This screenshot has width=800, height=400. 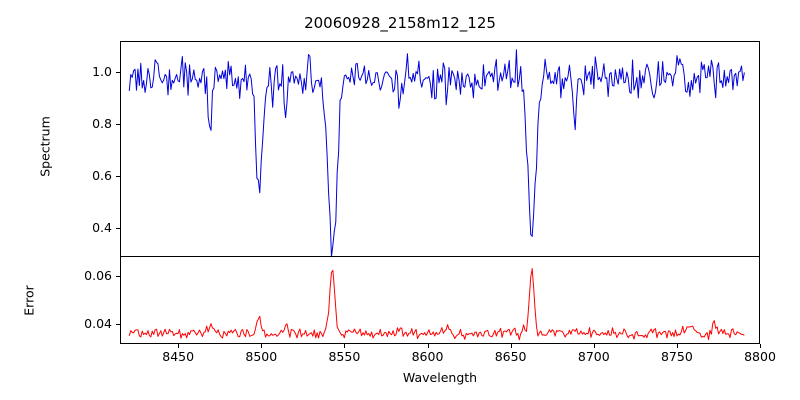 I want to click on chart-title: 20060928_2158m12_125, so click(x=400, y=23).